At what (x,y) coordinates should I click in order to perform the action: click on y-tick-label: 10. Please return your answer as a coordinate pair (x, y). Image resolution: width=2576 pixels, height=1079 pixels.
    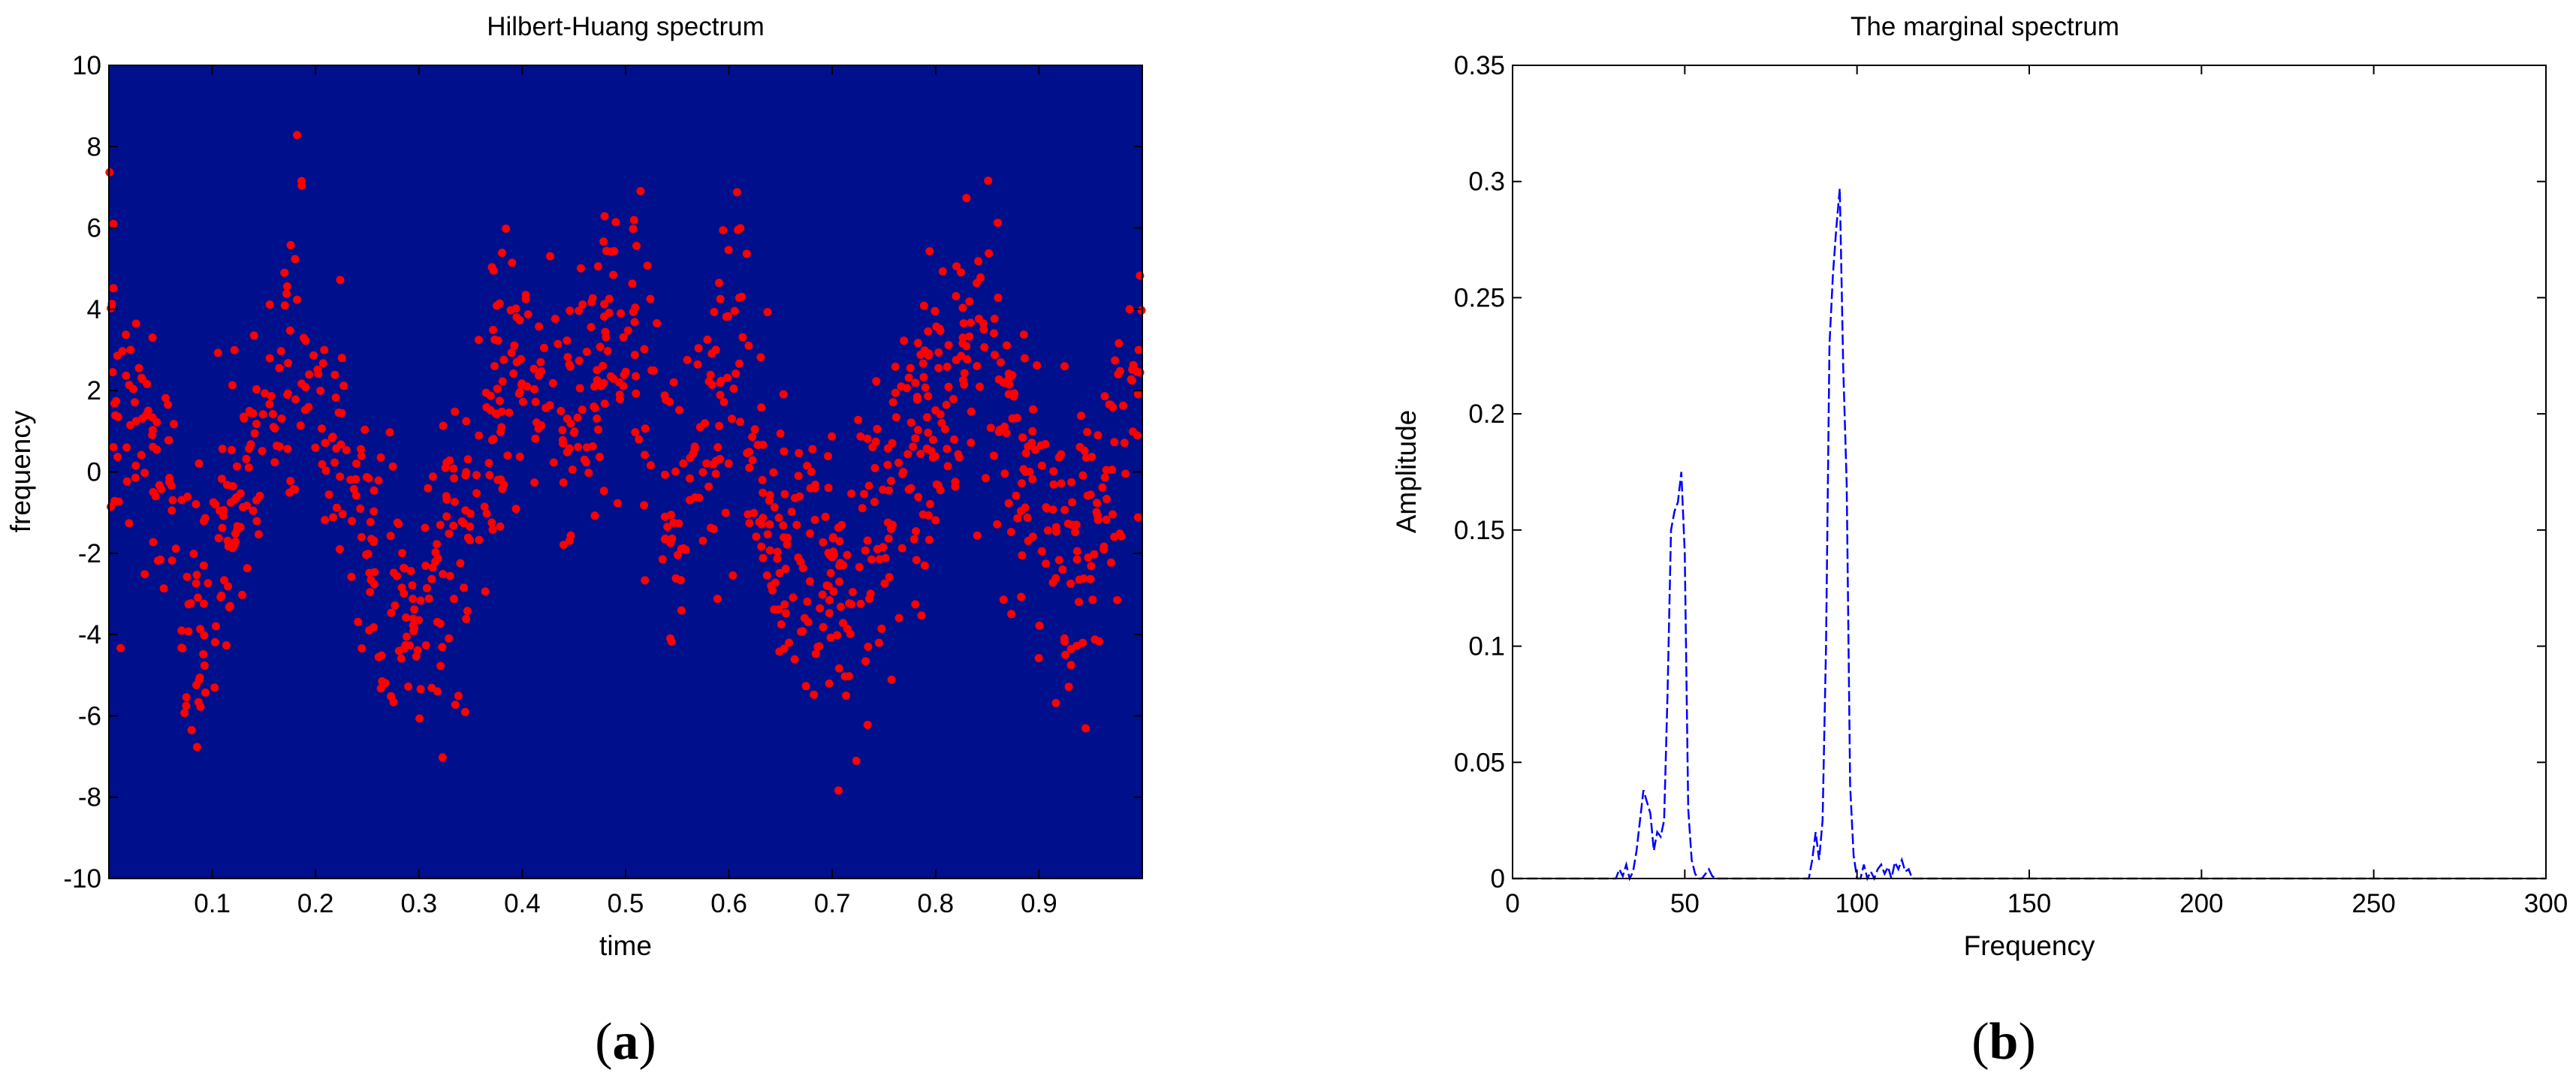
    Looking at the image, I should click on (86, 65).